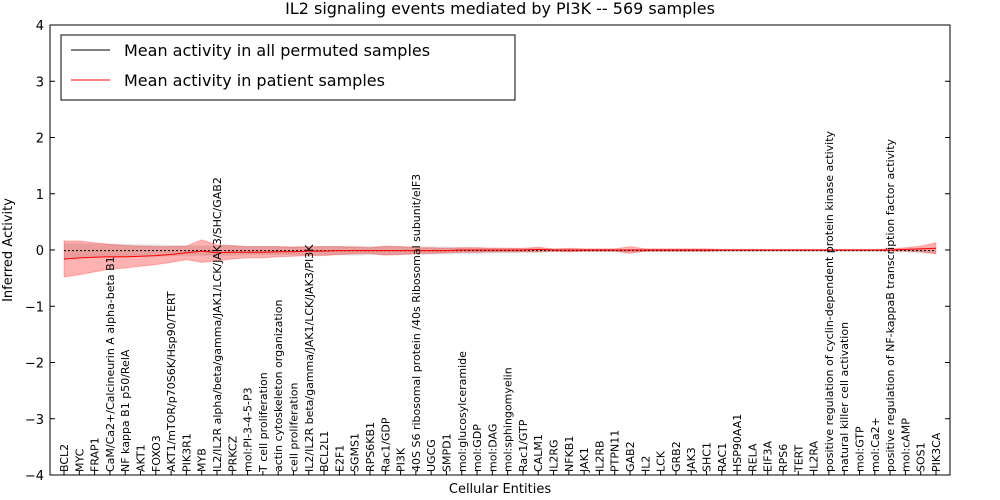 The image size is (1000, 500). I want to click on y-tick-label: −3, so click(34, 420).